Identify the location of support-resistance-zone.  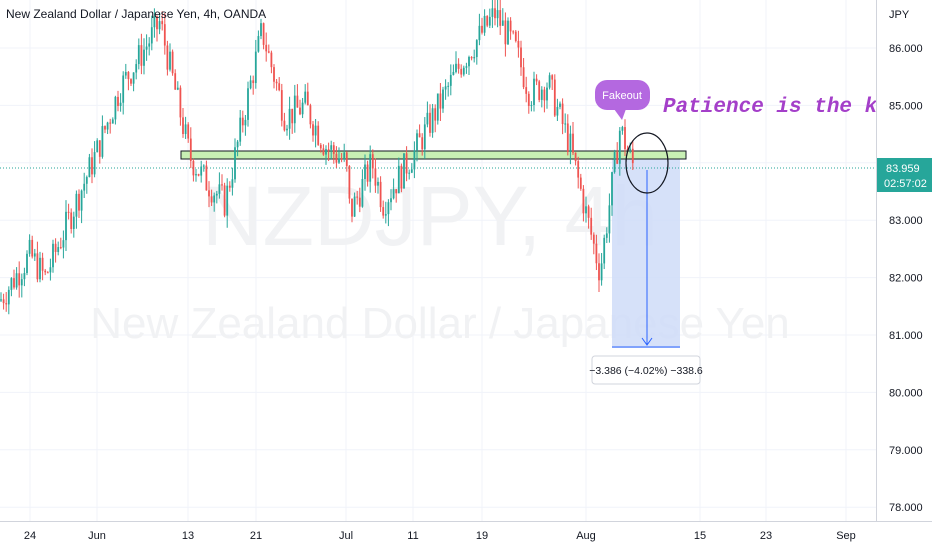
(433, 155).